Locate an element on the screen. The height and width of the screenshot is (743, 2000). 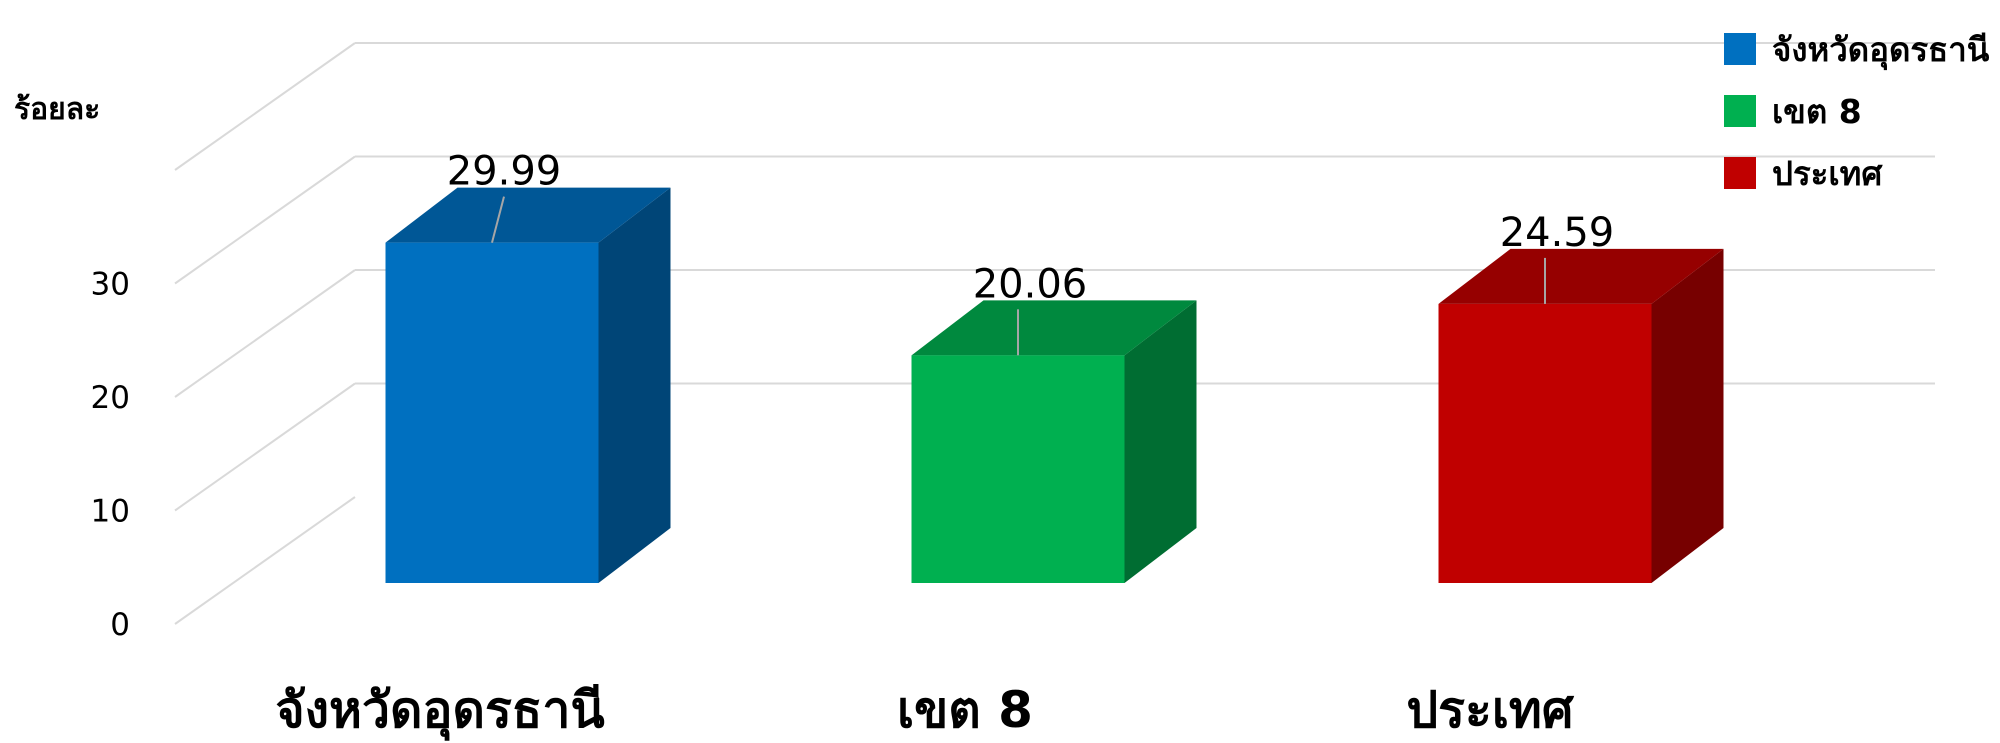
legend-item: ประเทศ is located at coordinates (1856, 173).